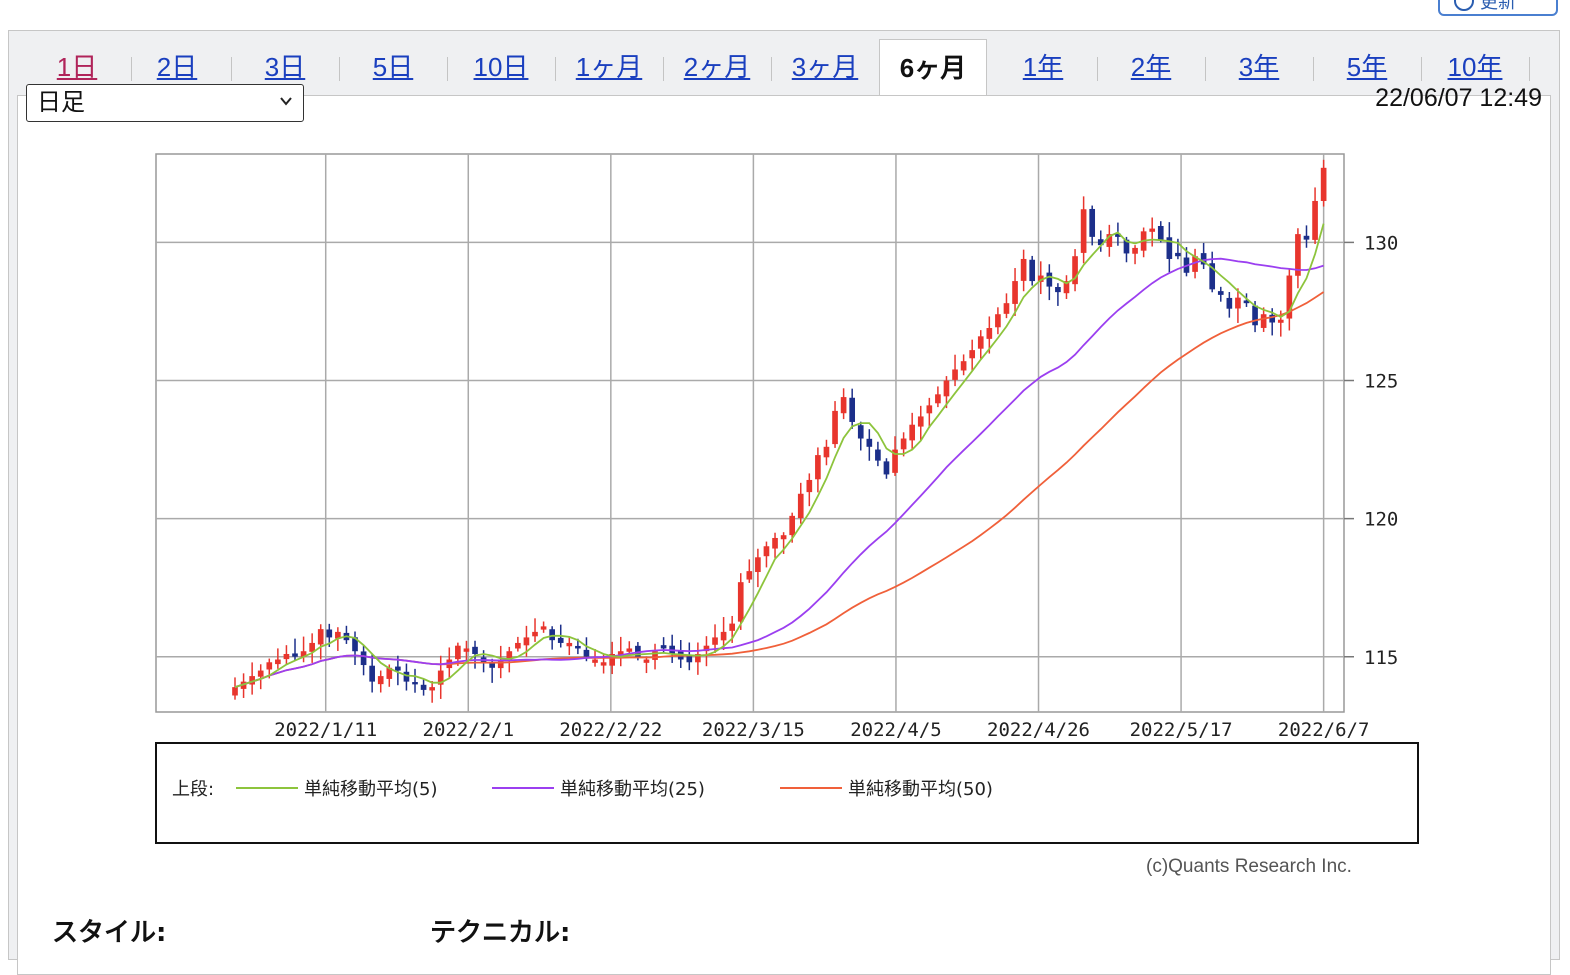 This screenshot has height=975, width=1570. Describe the element at coordinates (896, 730) in the screenshot. I see `x-tick-label: 2022/4/5` at that location.